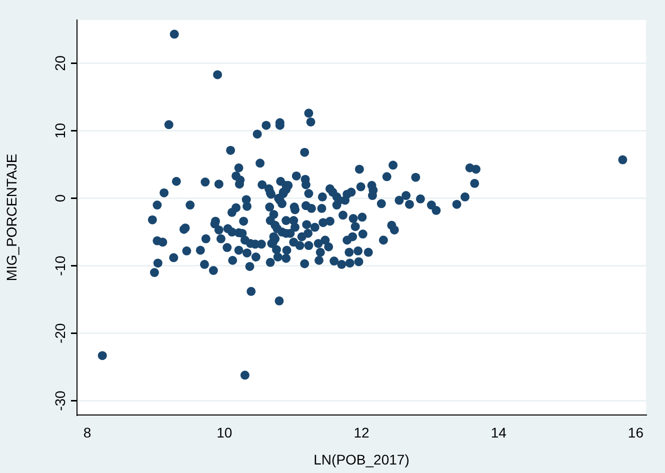 This screenshot has width=665, height=473. I want to click on x-tick-label: 8, so click(87, 432).